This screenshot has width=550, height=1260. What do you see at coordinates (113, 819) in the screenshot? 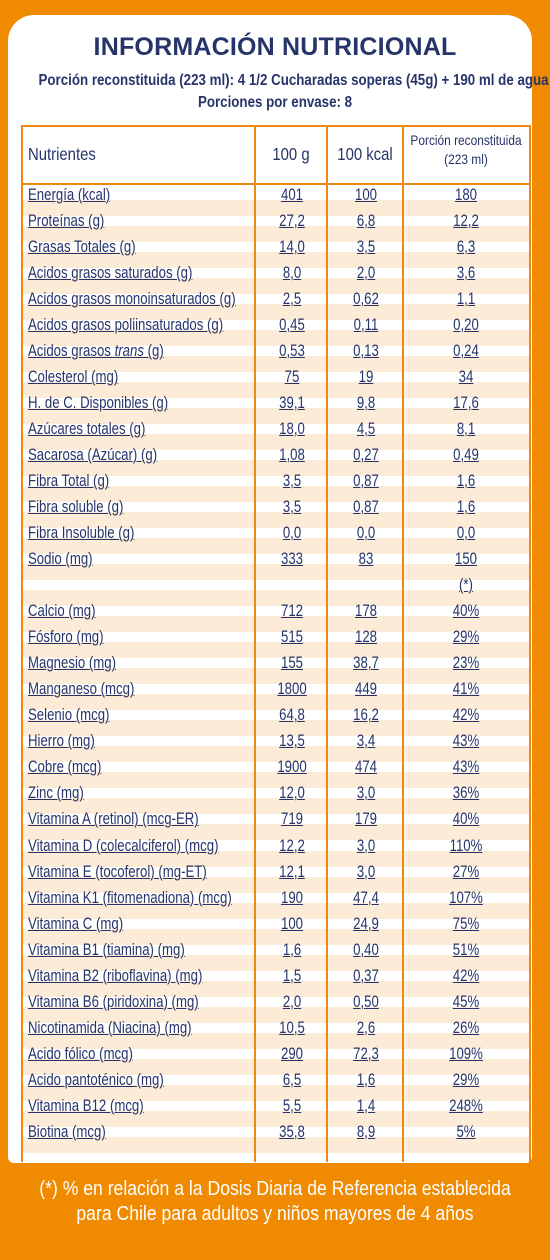
I see `nutrient-name: Vitamina A (retinol) (mcg-ER)` at bounding box center [113, 819].